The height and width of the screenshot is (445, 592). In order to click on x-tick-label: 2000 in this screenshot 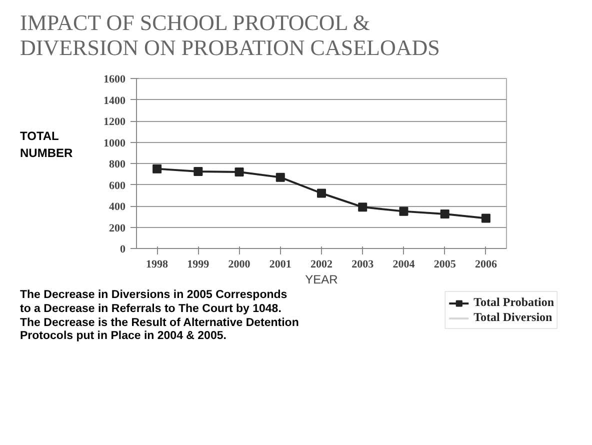, I will do `click(239, 264)`.